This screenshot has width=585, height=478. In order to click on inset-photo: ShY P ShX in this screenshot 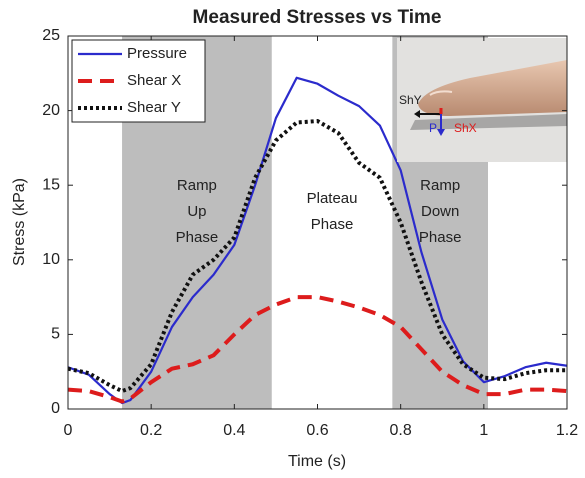, I will do `click(482, 100)`.